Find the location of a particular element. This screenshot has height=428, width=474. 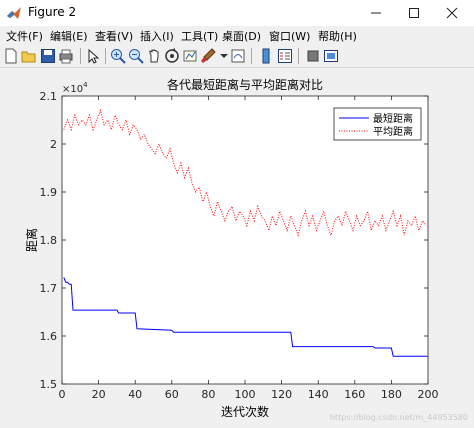

zoom-out-icon is located at coordinates (136, 56).